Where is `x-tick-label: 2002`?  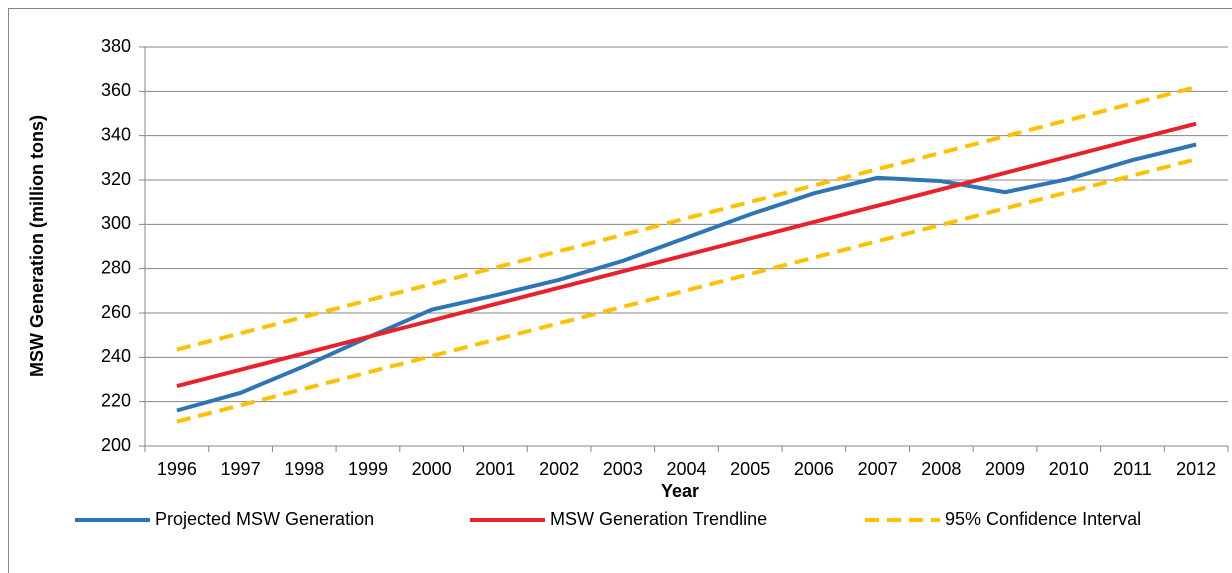 x-tick-label: 2002 is located at coordinates (559, 469).